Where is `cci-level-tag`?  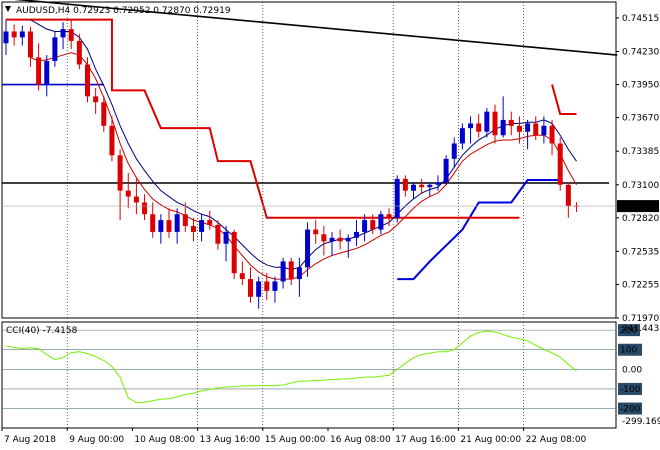 cci-level-tag is located at coordinates (630, 349).